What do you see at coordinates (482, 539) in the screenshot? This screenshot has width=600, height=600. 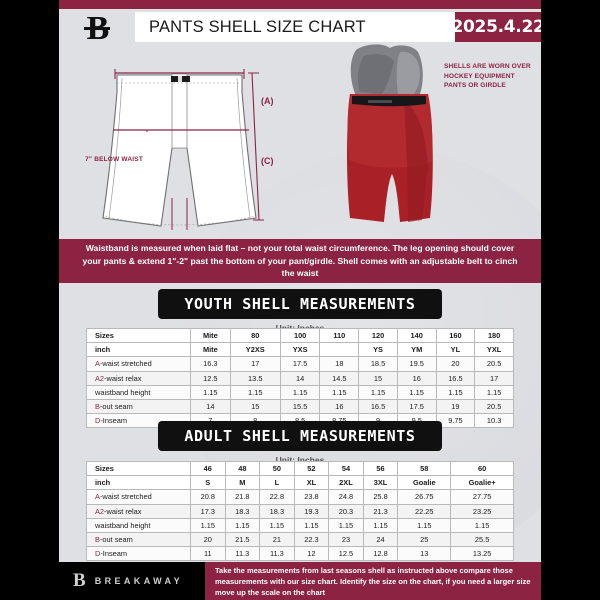 I see `table-cell: 25.5` at bounding box center [482, 539].